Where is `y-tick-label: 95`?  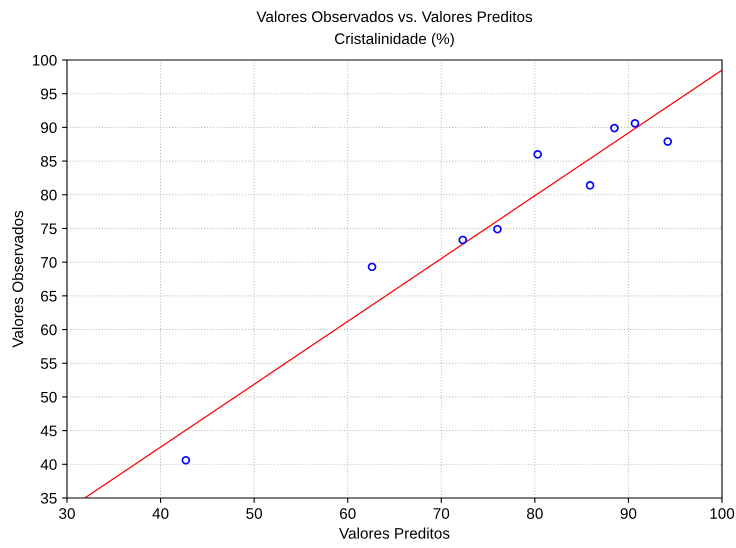 y-tick-label: 95 is located at coordinates (49, 94).